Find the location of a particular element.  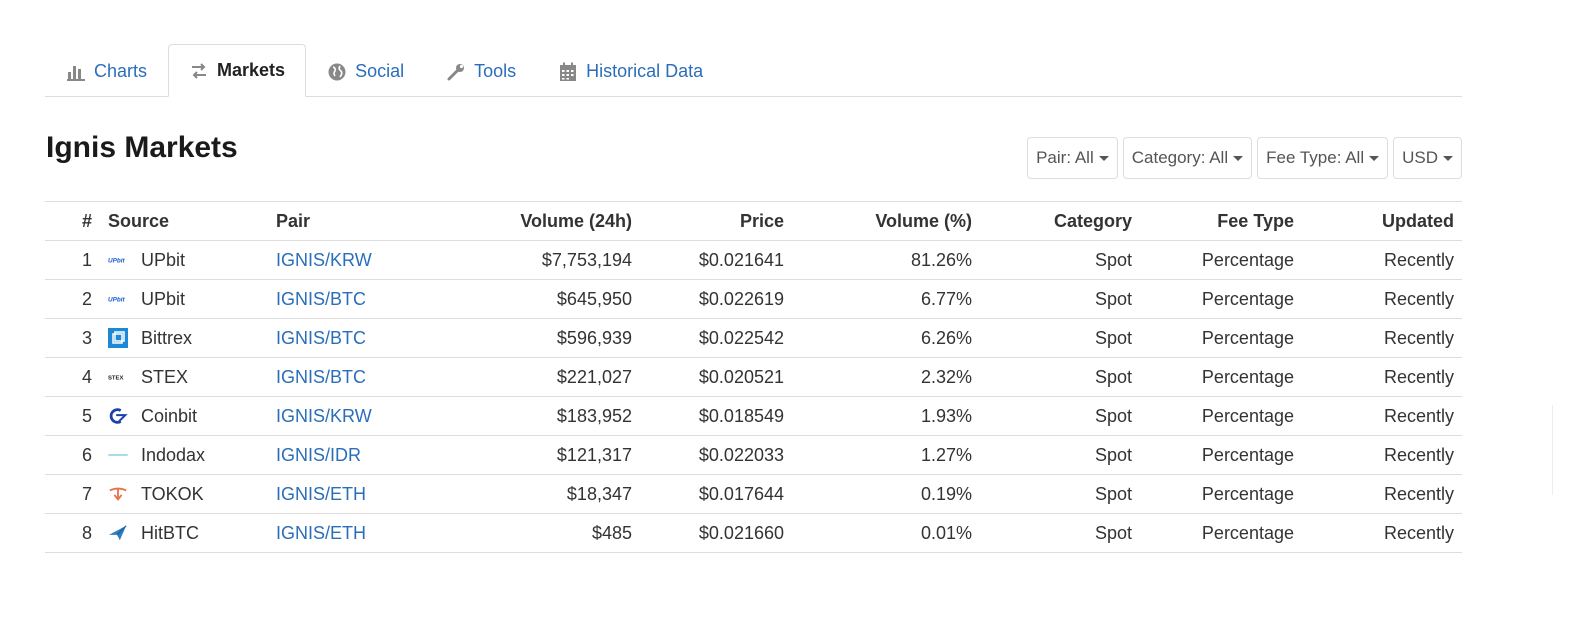

cell-volume-pct: 1.93% is located at coordinates (886, 416).